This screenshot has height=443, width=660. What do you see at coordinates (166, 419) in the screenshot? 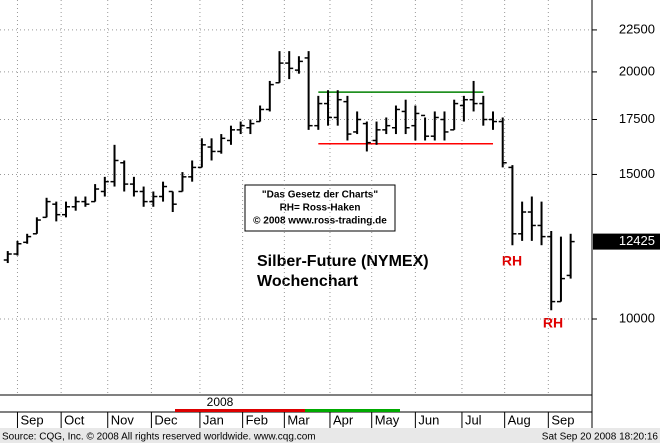
I see `x-tick-label: Dec` at bounding box center [166, 419].